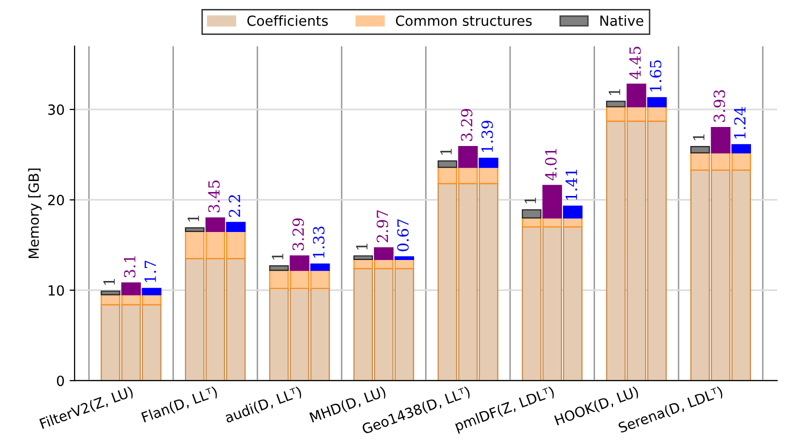 Image resolution: width=785 pixels, height=440 pixels. Describe the element at coordinates (720, 106) in the screenshot. I see `annotation: 3.93` at that location.